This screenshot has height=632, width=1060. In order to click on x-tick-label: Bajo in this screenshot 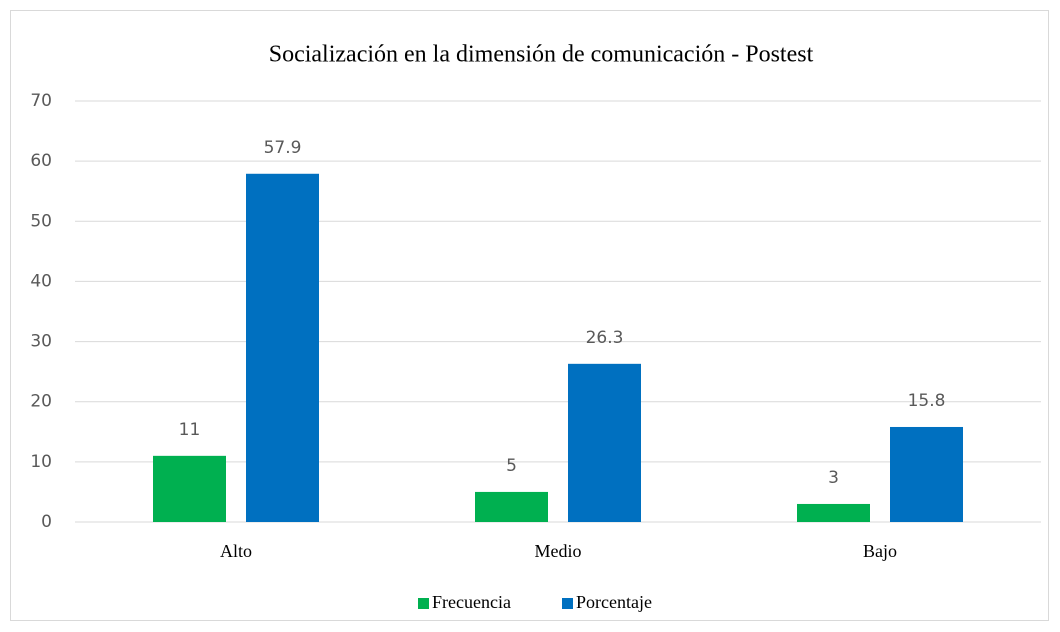, I will do `click(880, 551)`.